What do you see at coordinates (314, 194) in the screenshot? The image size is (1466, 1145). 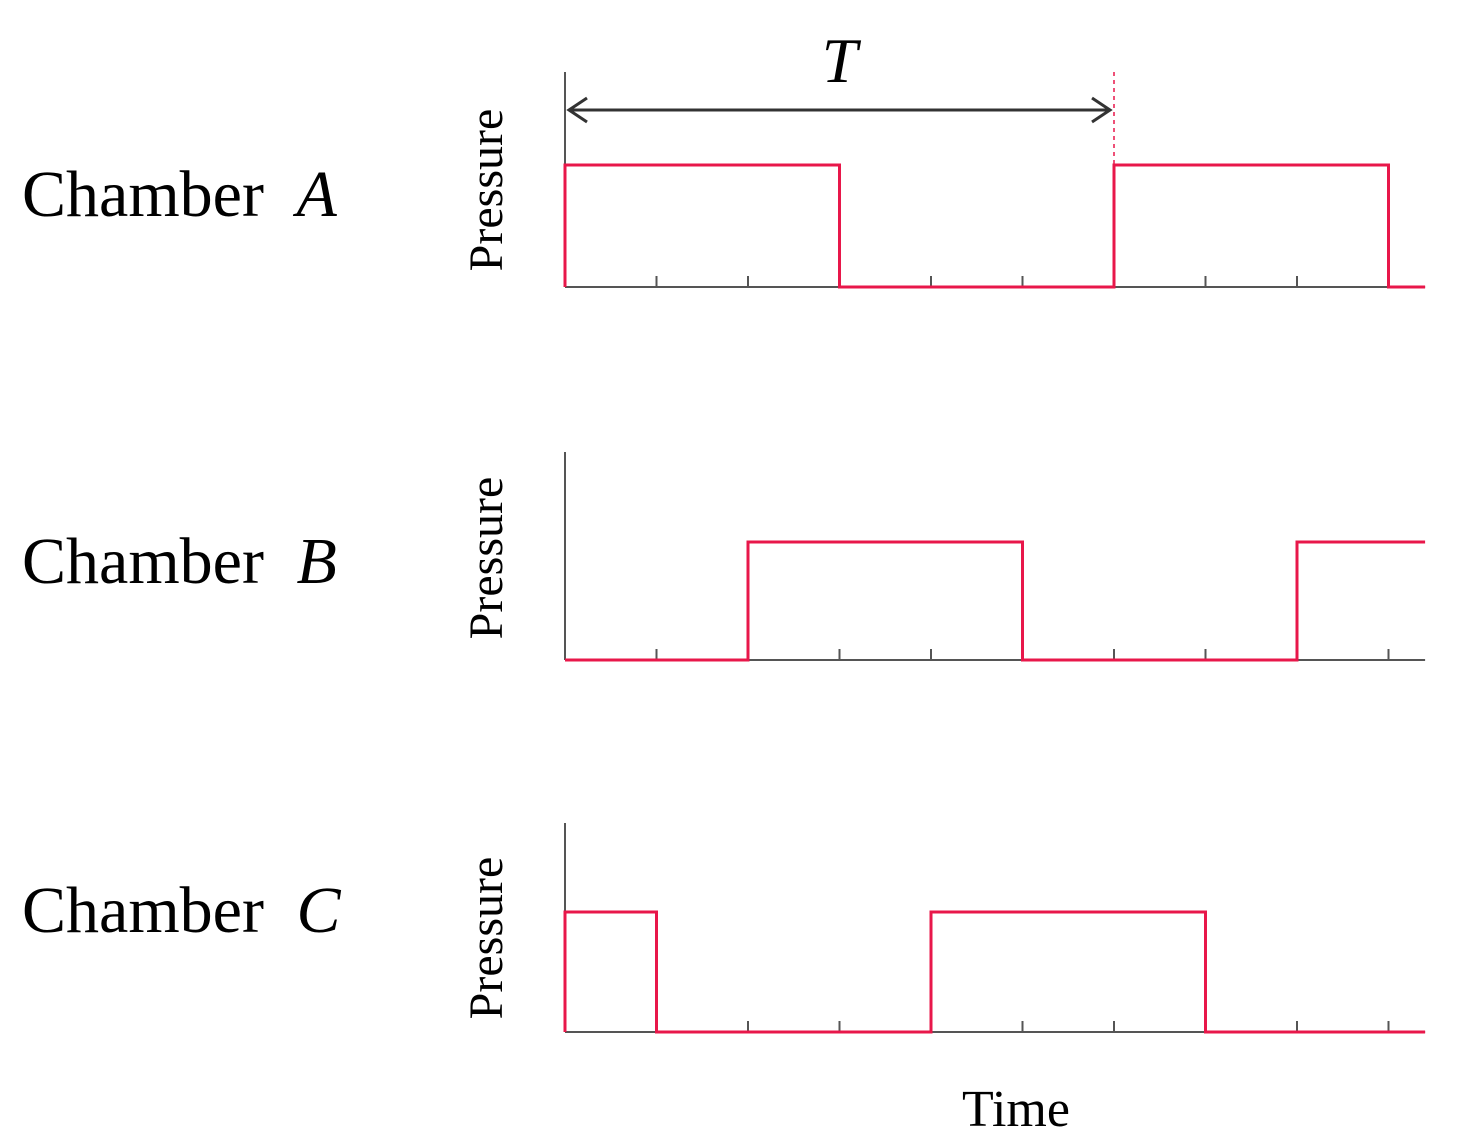 I see `chamber-label-var: A` at bounding box center [314, 194].